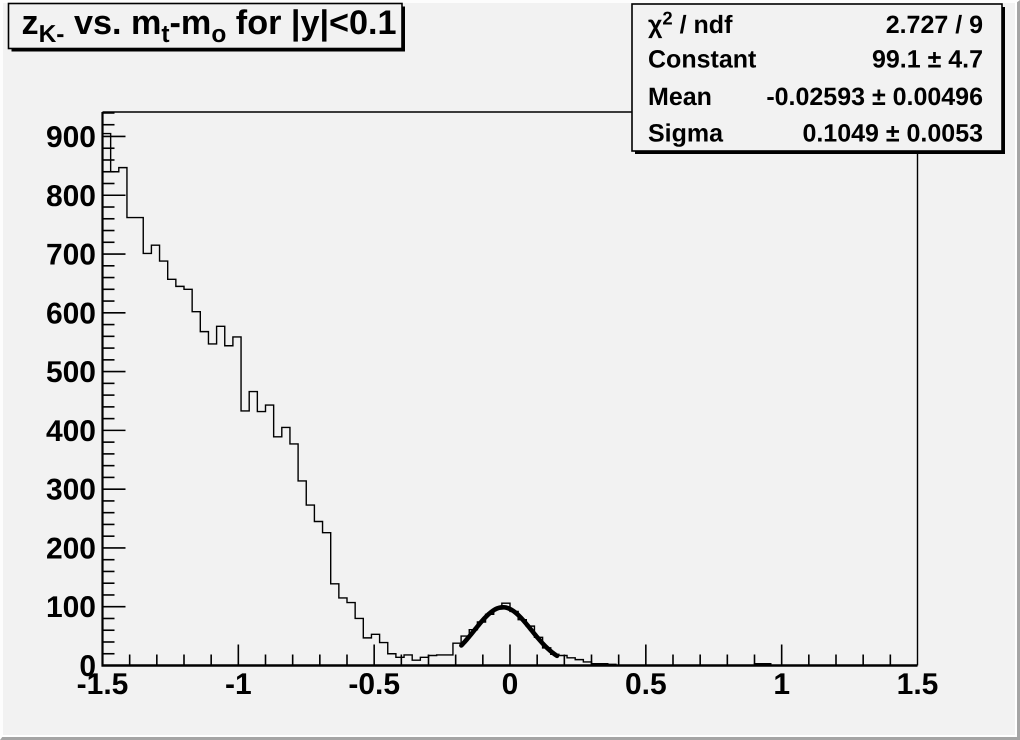  I want to click on svg-text: -0.02593 ± 0.00496, so click(874, 97).